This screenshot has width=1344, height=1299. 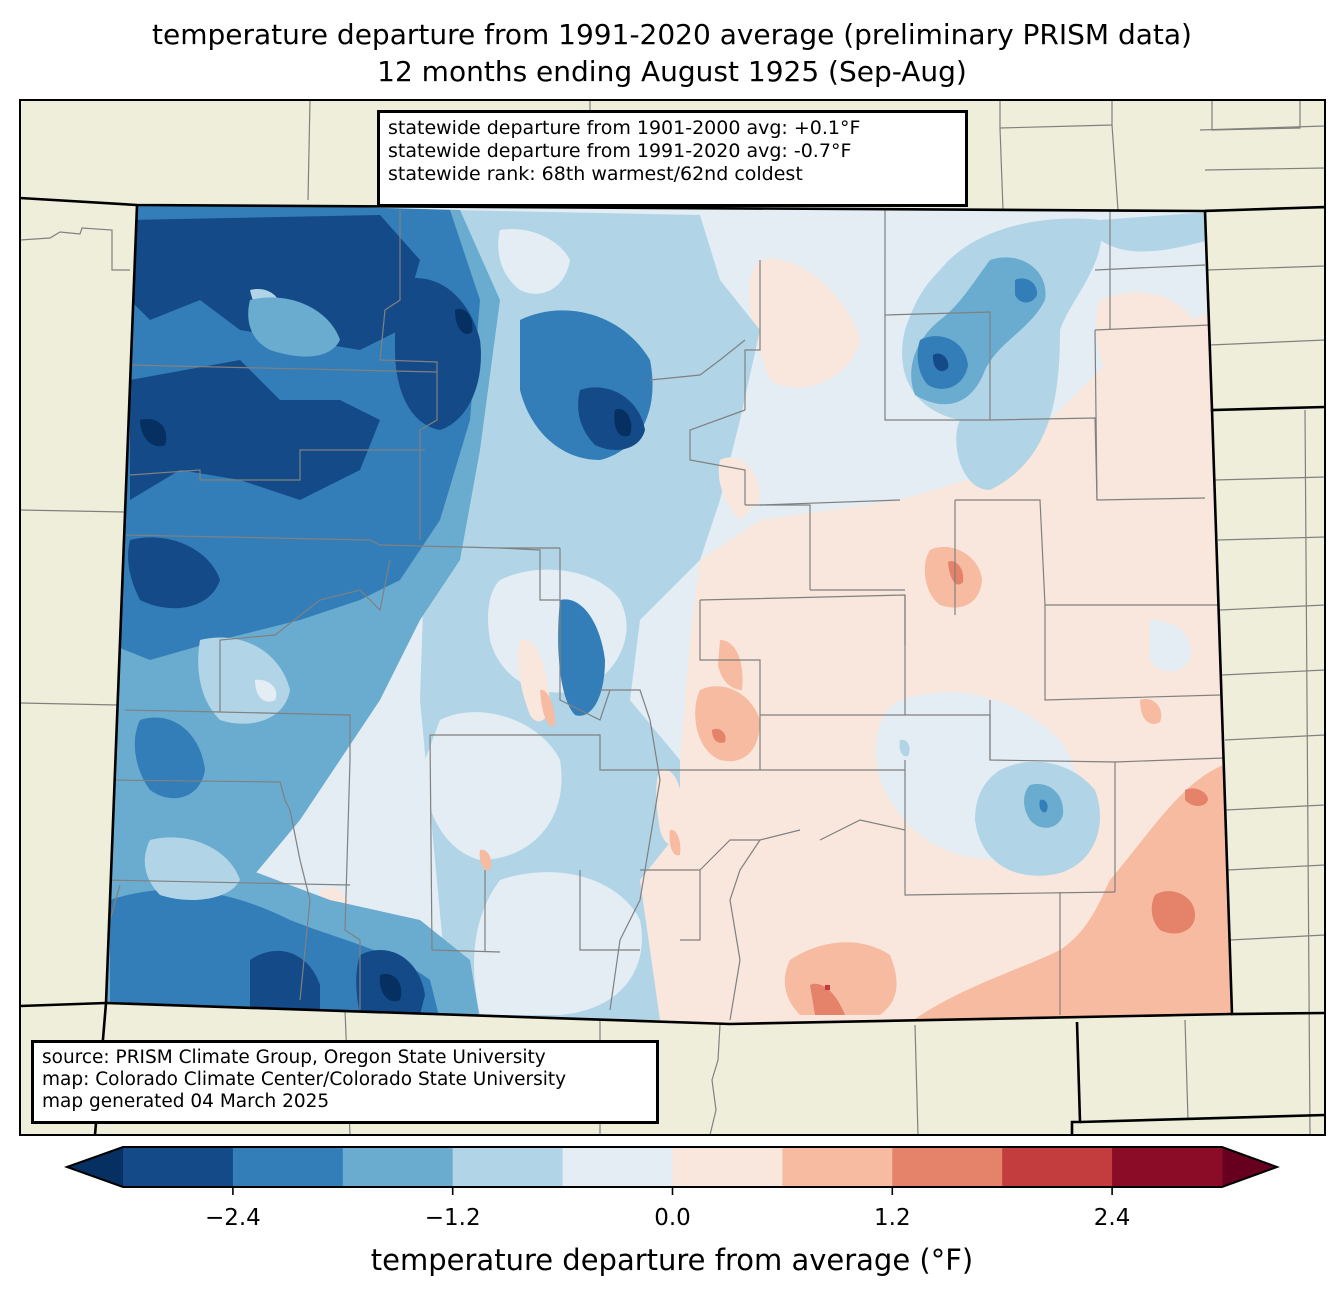 What do you see at coordinates (672, 1218) in the screenshot?
I see `colorbar-tick-label: 0.0` at bounding box center [672, 1218].